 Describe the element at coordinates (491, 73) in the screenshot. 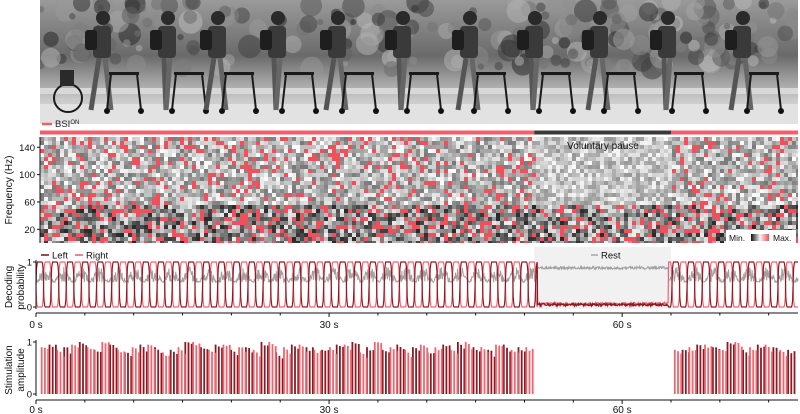

I see `walker-frame` at that location.